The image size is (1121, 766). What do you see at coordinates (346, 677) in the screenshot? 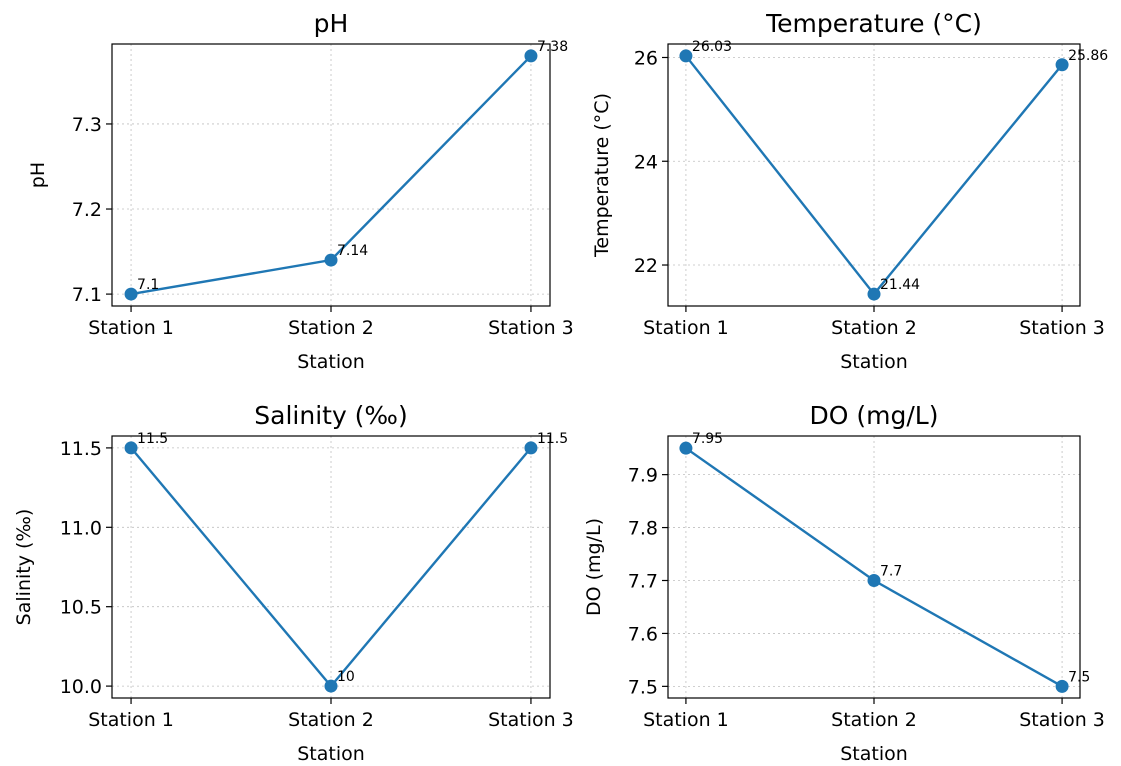
I see `data-label: 10` at bounding box center [346, 677].